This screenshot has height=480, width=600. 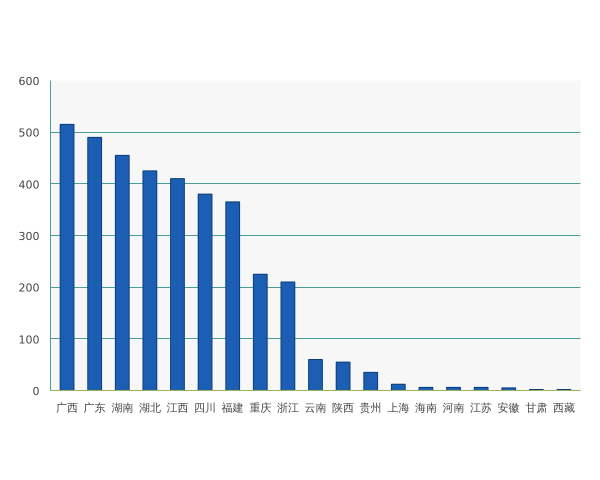 I want to click on x-tick-label: 重庆, so click(x=260, y=408).